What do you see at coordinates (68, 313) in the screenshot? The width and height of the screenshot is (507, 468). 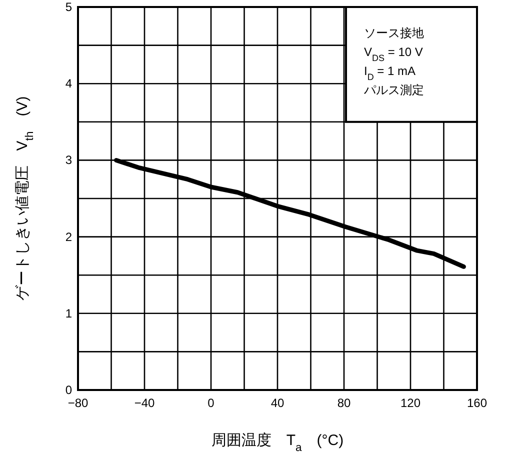 I see `y-tick-label: 1` at bounding box center [68, 313].